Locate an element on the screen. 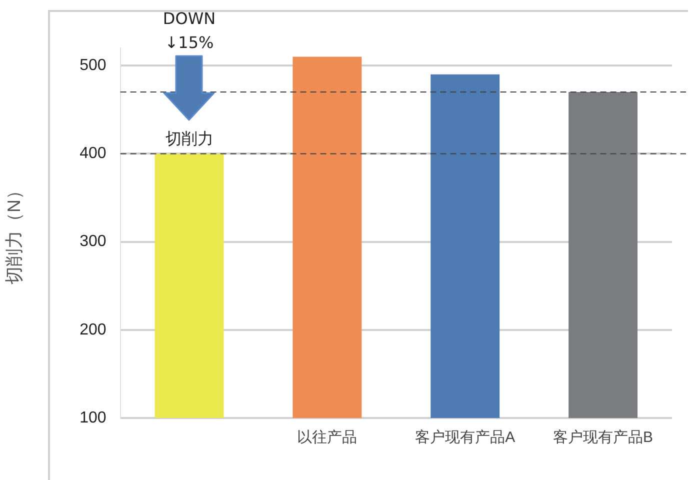  y-tick-label: 500 is located at coordinates (93, 65).